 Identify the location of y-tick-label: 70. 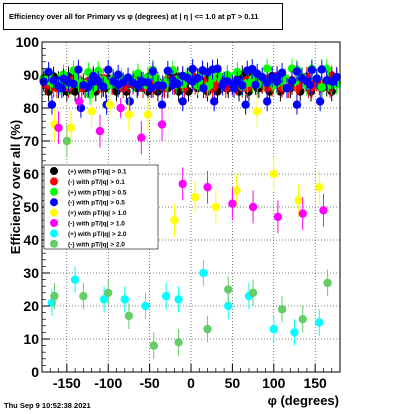
(31, 141).